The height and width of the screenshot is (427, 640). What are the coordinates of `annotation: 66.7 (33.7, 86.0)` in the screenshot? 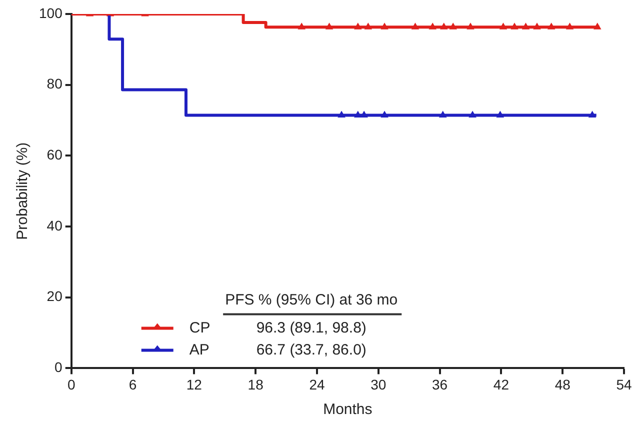 It's located at (311, 349).